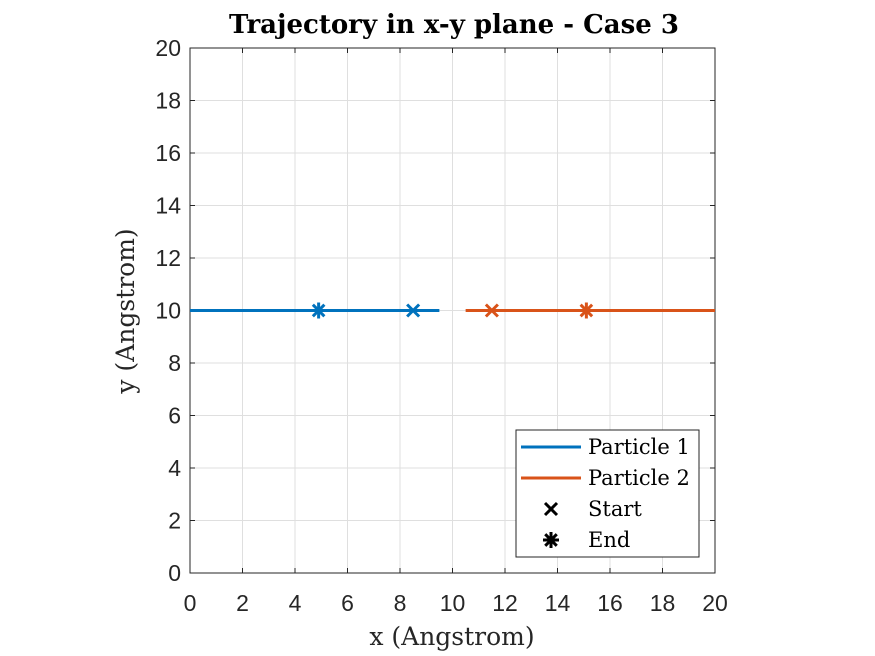  What do you see at coordinates (168, 258) in the screenshot?
I see `y-tick-label: 12` at bounding box center [168, 258].